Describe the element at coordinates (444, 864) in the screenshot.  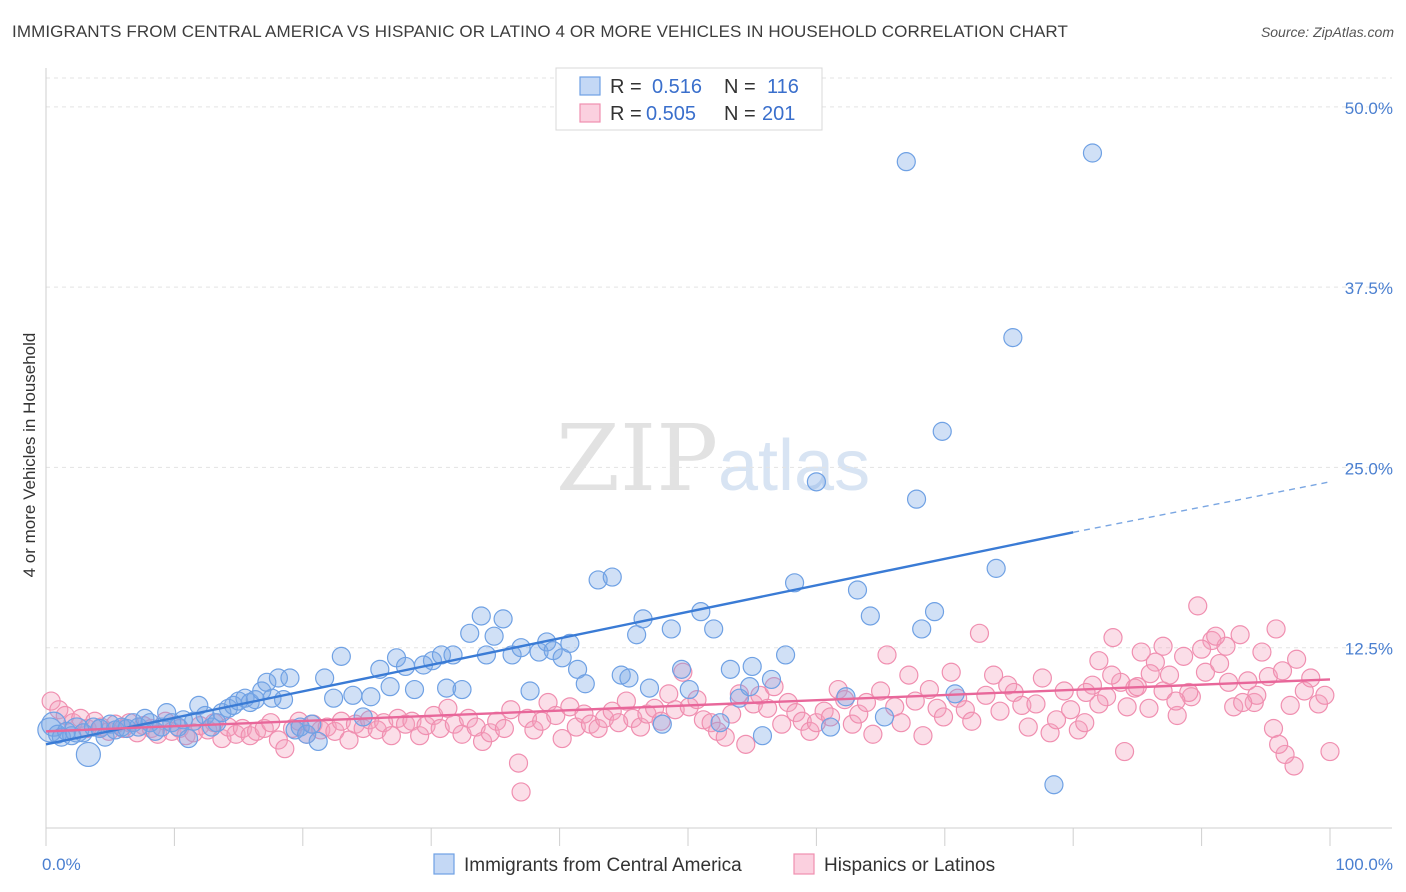
I see `bottom-legend-swatch-blue` at that location.